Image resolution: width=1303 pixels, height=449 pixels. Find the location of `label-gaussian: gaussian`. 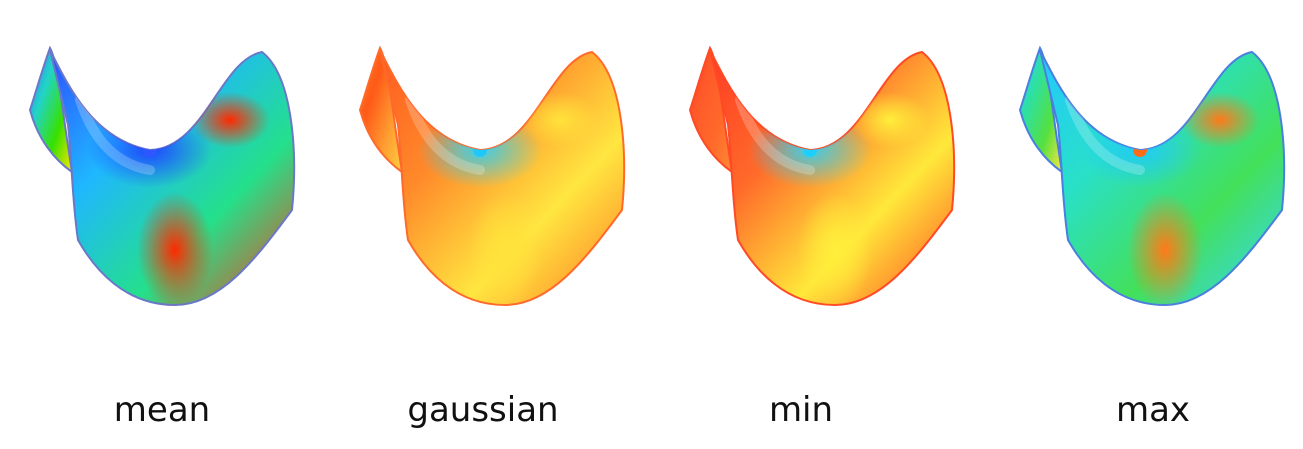

label-gaussian: gaussian is located at coordinates (483, 410).